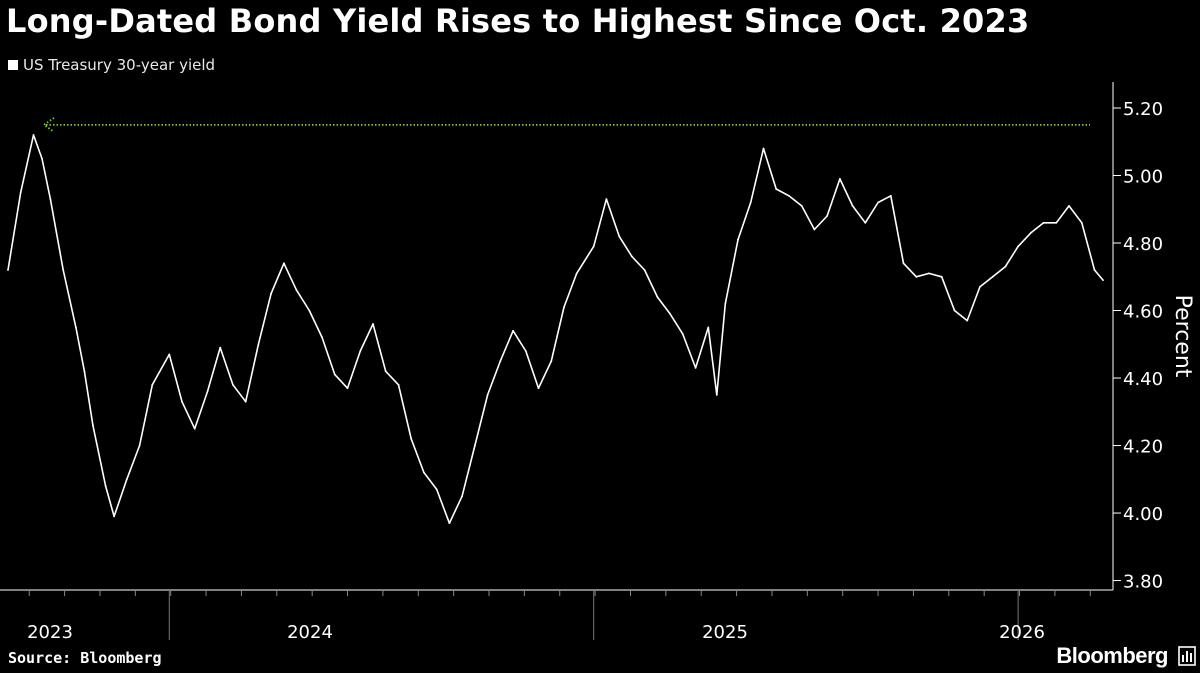 The height and width of the screenshot is (673, 1200). I want to click on legend-label: US Treasury 30-year yield, so click(119, 65).